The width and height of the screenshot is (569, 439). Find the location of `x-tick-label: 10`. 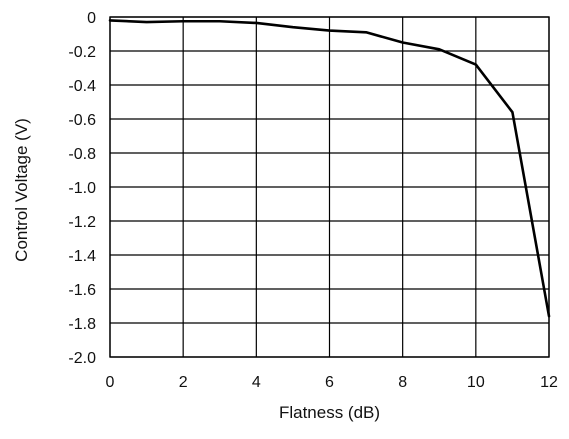

x-tick-label: 10 is located at coordinates (476, 382).